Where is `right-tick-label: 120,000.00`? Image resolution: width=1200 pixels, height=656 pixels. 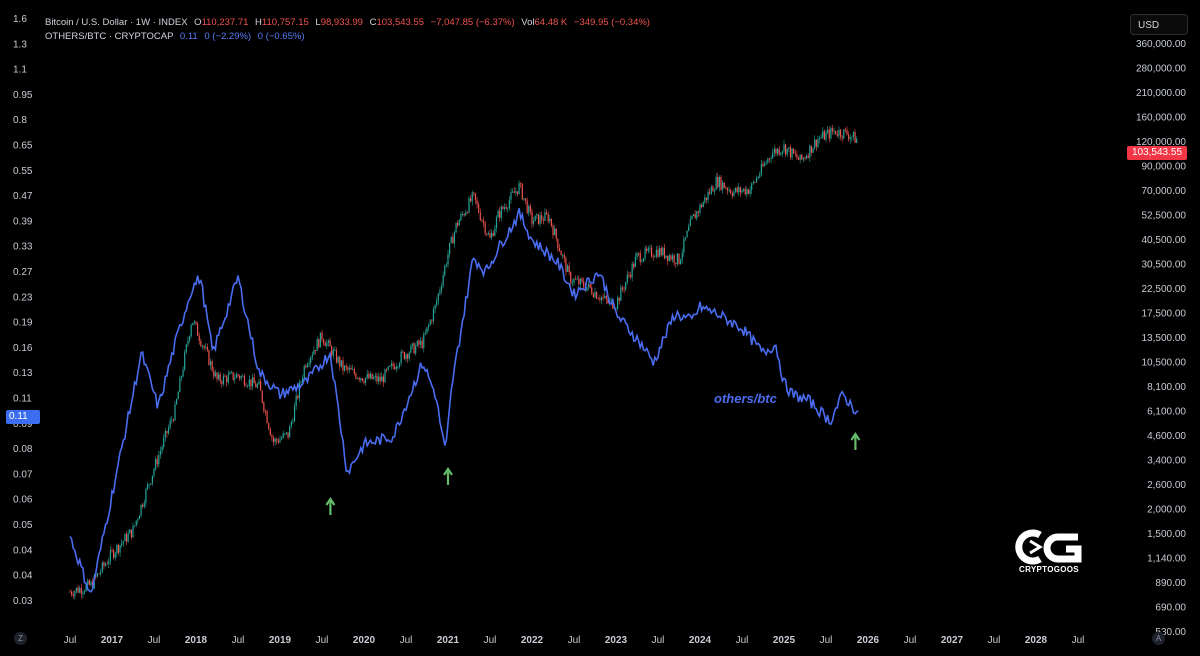
right-tick-label: 120,000.00 is located at coordinates (1161, 142).